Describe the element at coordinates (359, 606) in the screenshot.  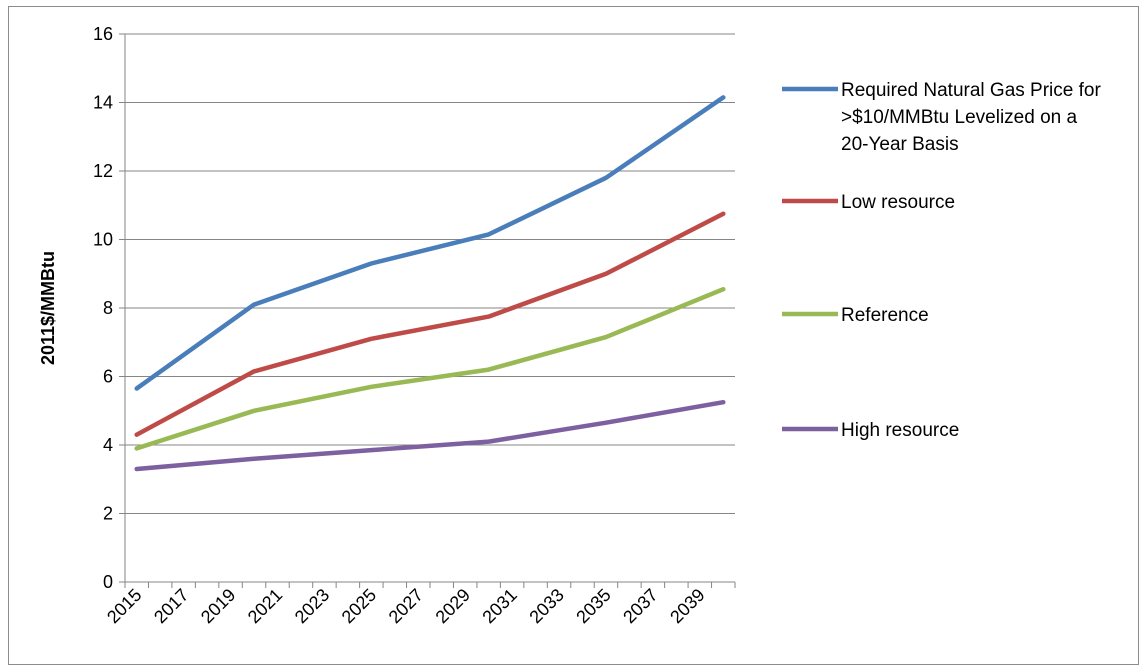
I see `x-tick-label: 2025` at that location.